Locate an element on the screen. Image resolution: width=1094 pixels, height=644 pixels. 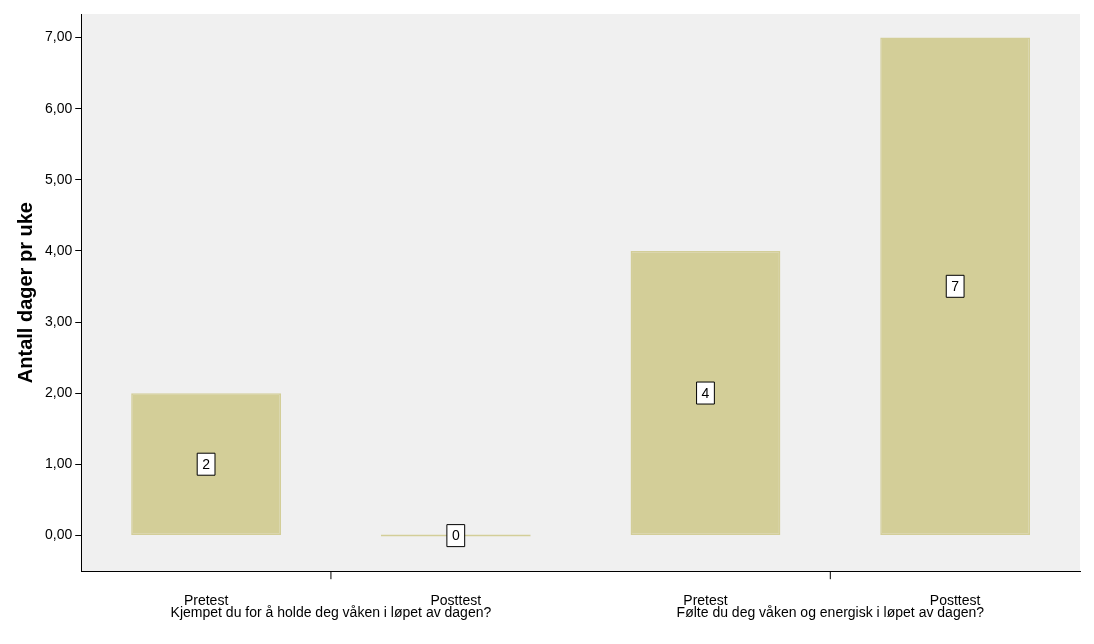
y-tick-label: 5,00 is located at coordinates (59, 178).